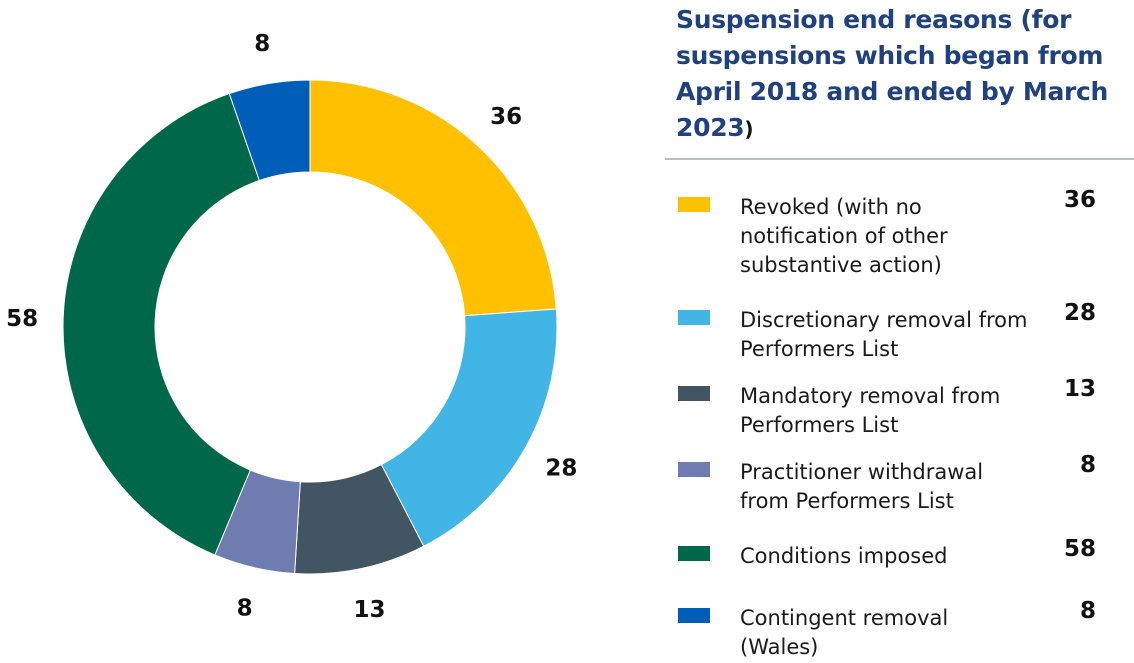 The width and height of the screenshot is (1134, 663). I want to click on data-label: 13, so click(369, 610).